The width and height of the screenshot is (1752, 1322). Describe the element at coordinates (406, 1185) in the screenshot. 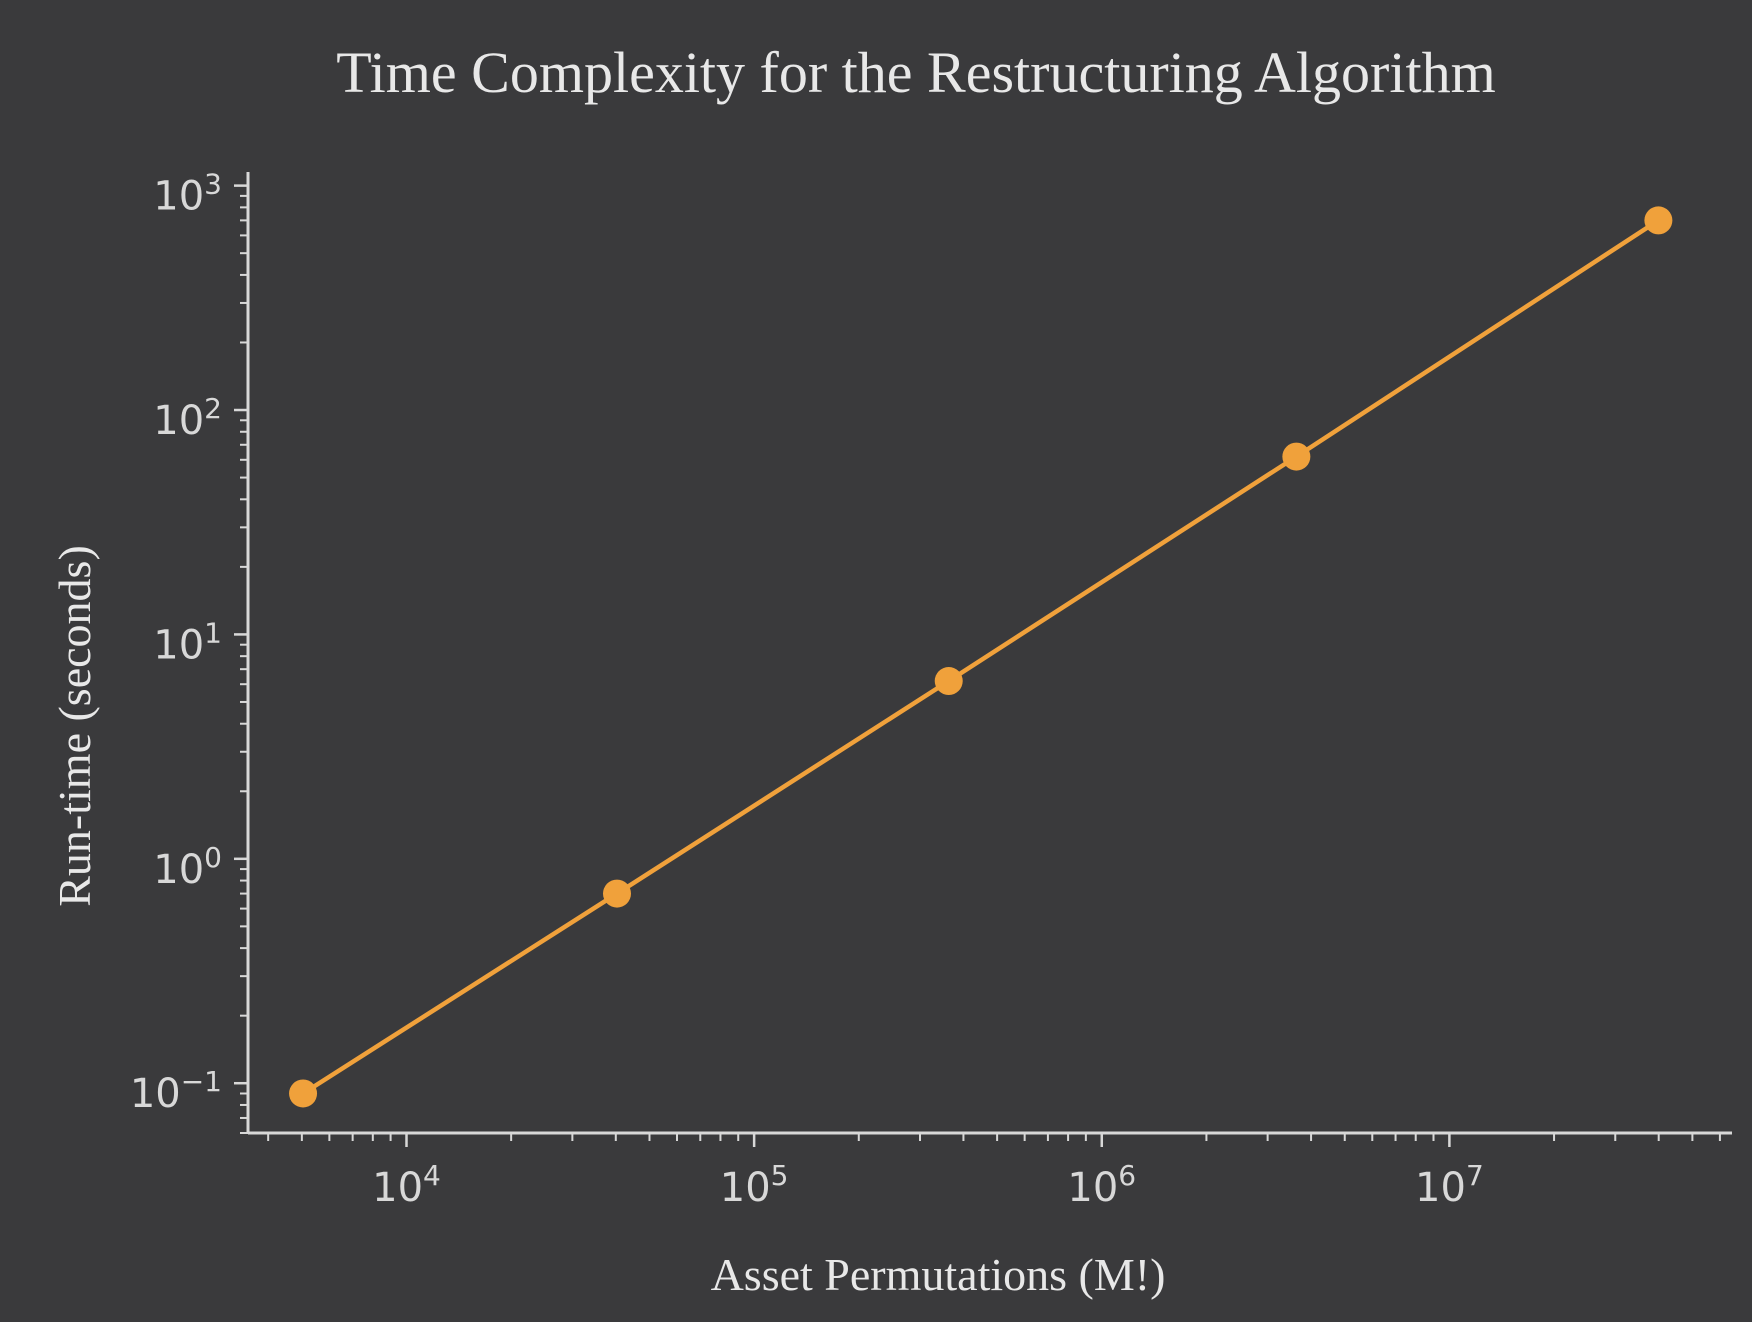

I see `x-tick-label: 104` at that location.